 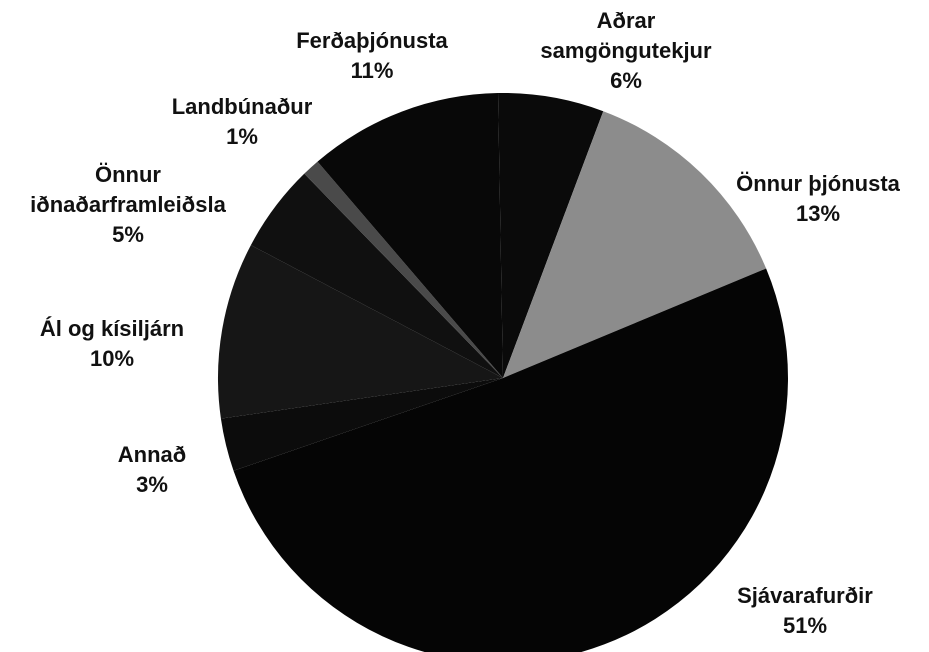 What do you see at coordinates (152, 454) in the screenshot?
I see `slice-label: Annað` at bounding box center [152, 454].